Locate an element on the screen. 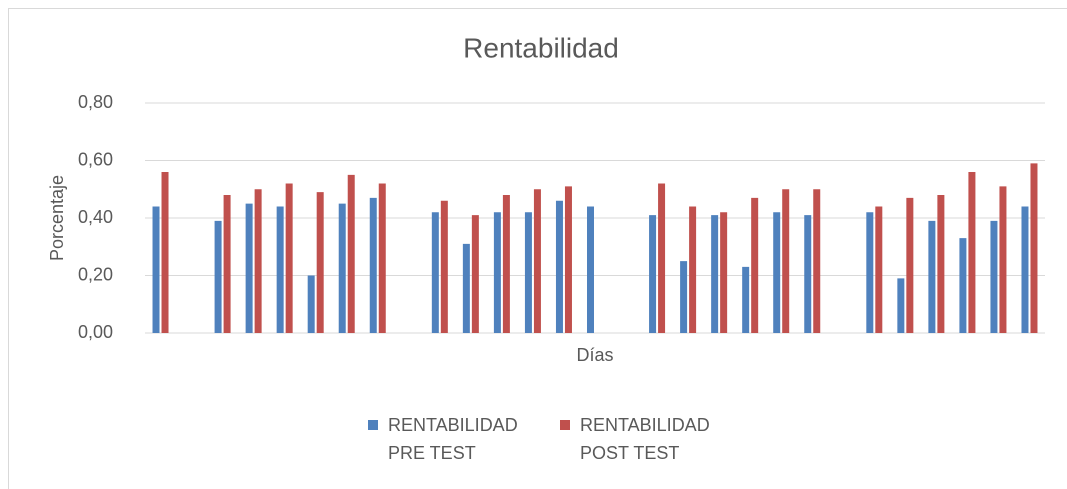  y-tick-label: 0,00 is located at coordinates (95, 332).